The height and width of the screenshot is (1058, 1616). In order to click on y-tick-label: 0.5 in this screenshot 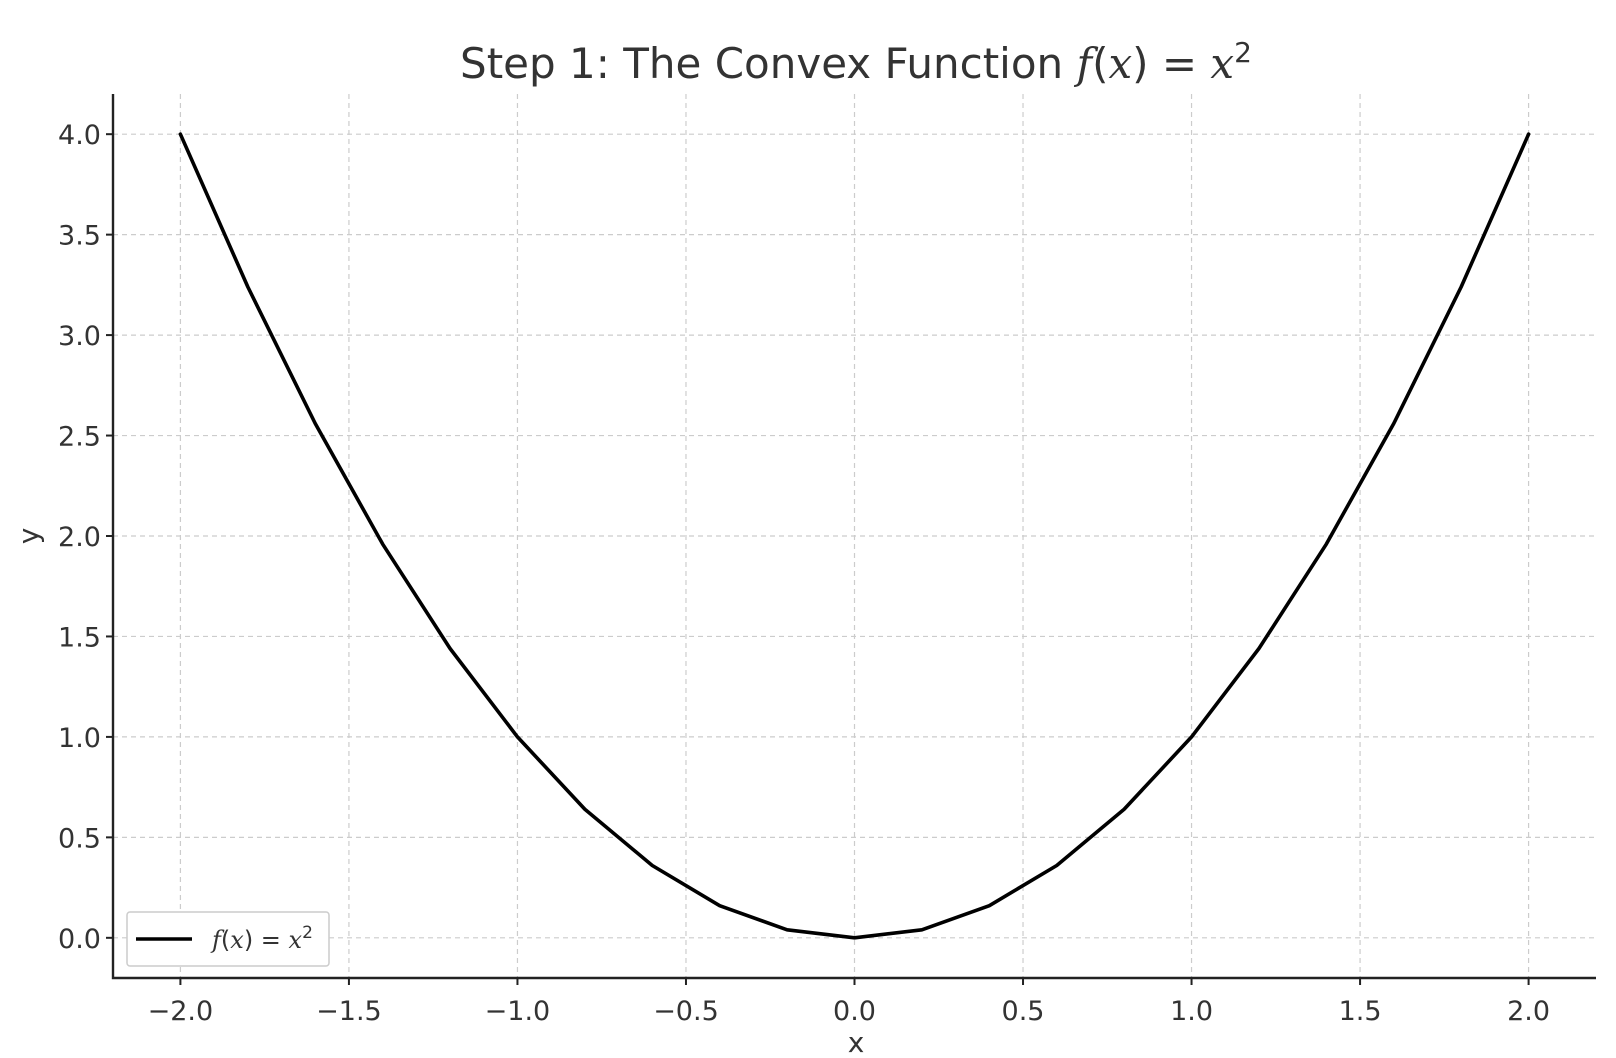, I will do `click(79, 838)`.